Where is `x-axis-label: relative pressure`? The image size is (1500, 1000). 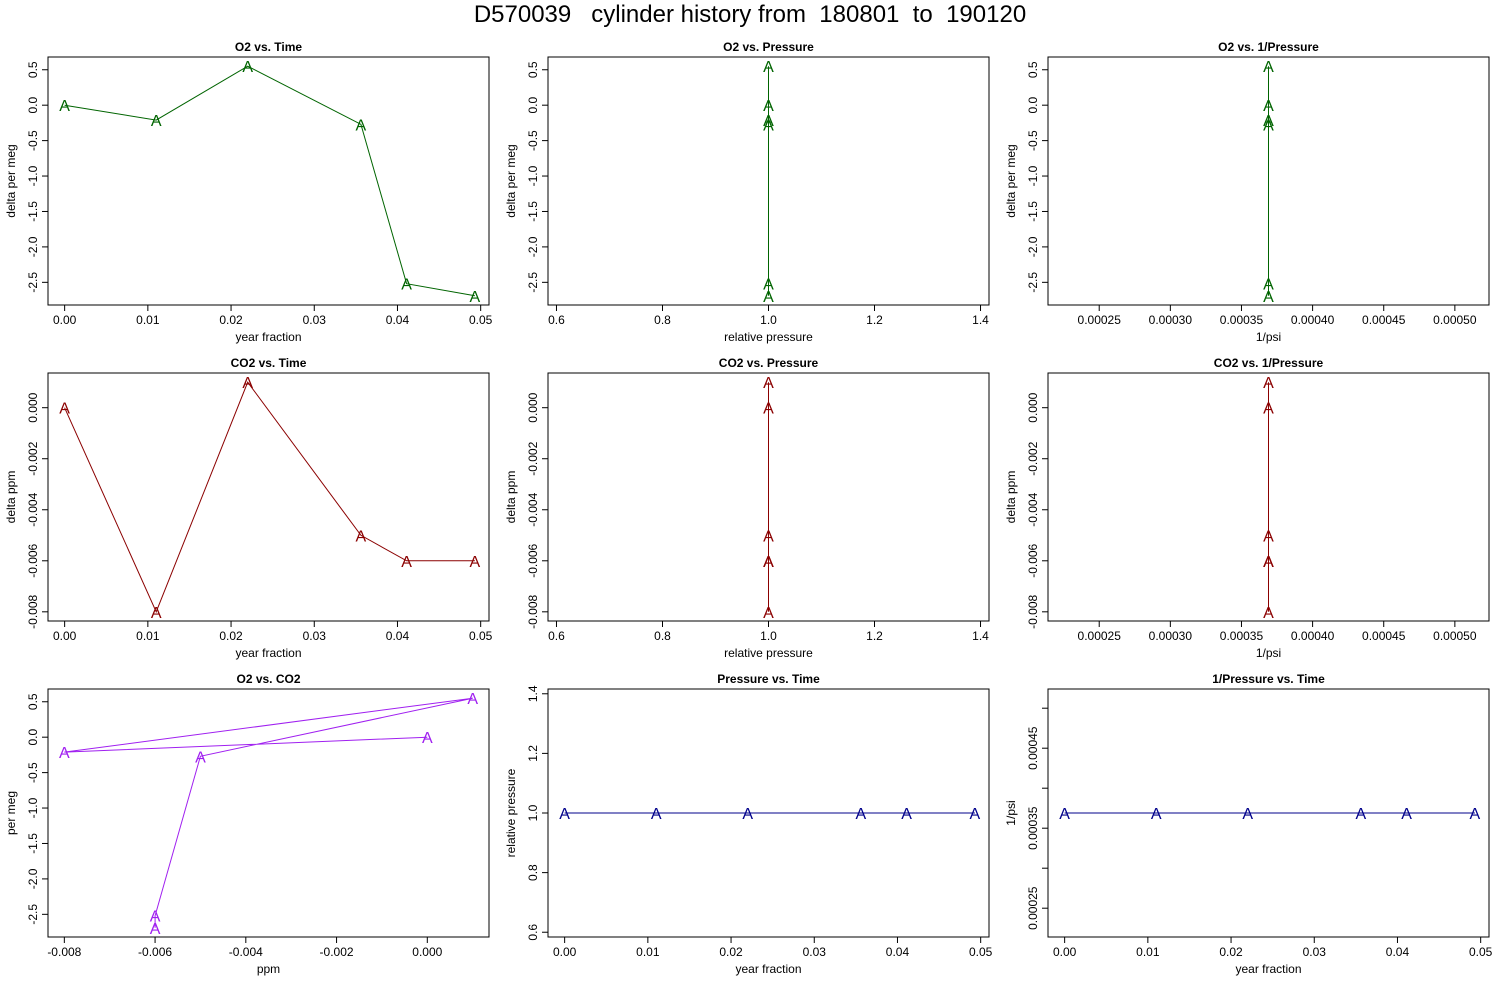
x-axis-label: relative pressure is located at coordinates (768, 653).